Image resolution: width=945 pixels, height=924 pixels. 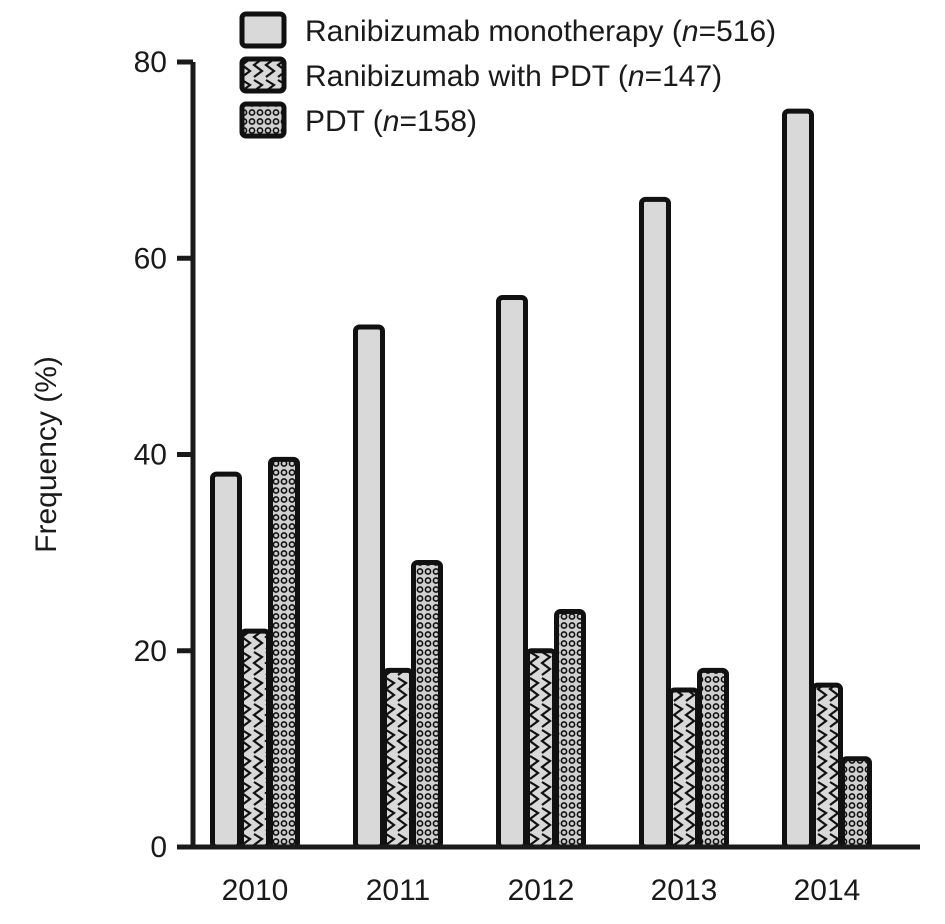 I want to click on y-tick-label: 80, so click(x=150, y=62).